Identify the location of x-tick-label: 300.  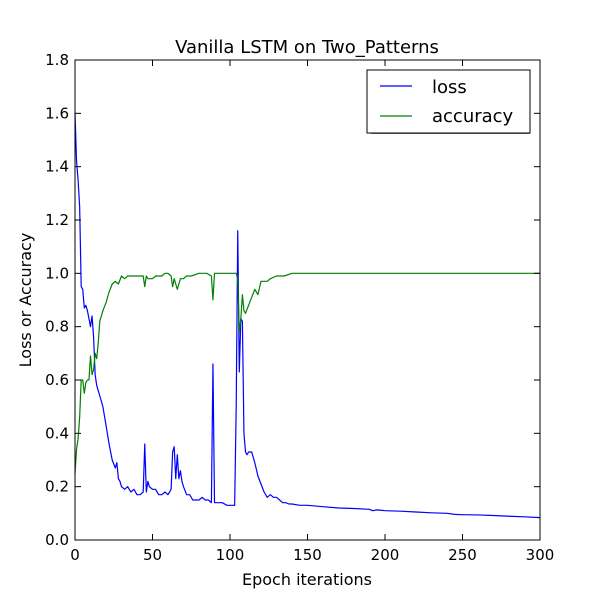
(540, 555).